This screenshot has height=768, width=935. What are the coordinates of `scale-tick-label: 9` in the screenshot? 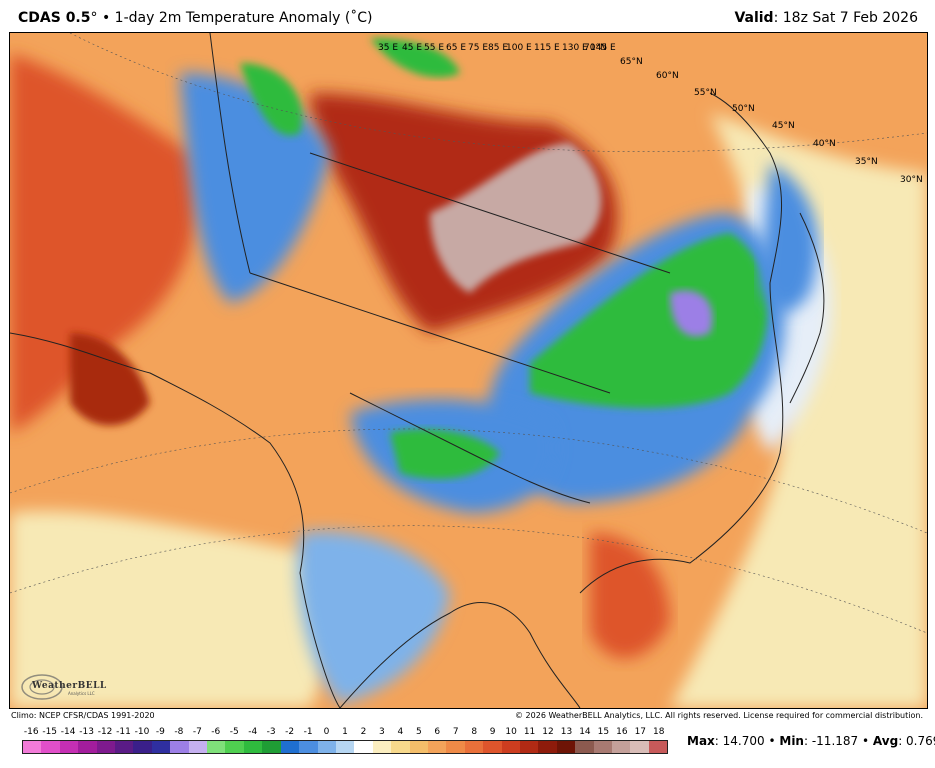 It's located at (492, 732).